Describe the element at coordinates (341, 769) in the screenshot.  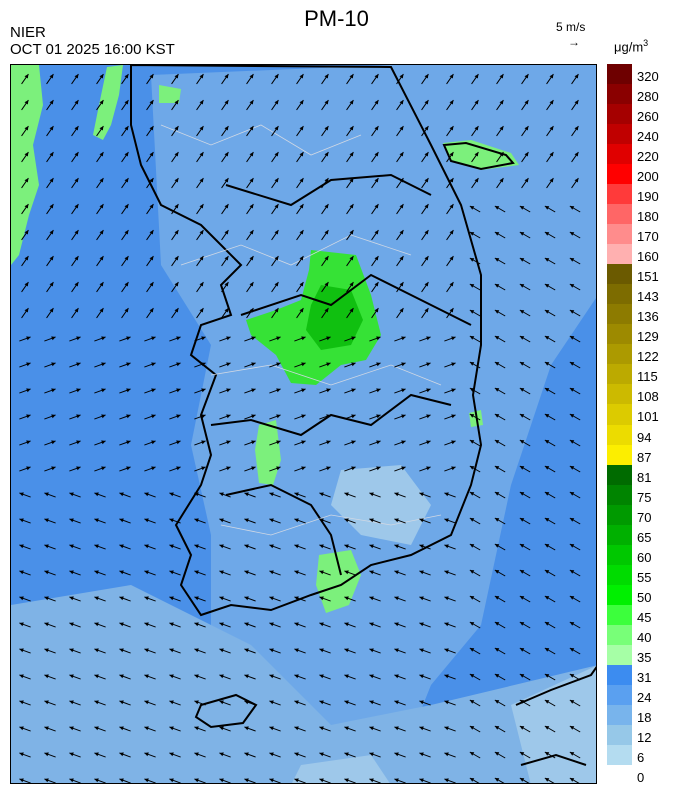
I see `field-zone-strip` at that location.